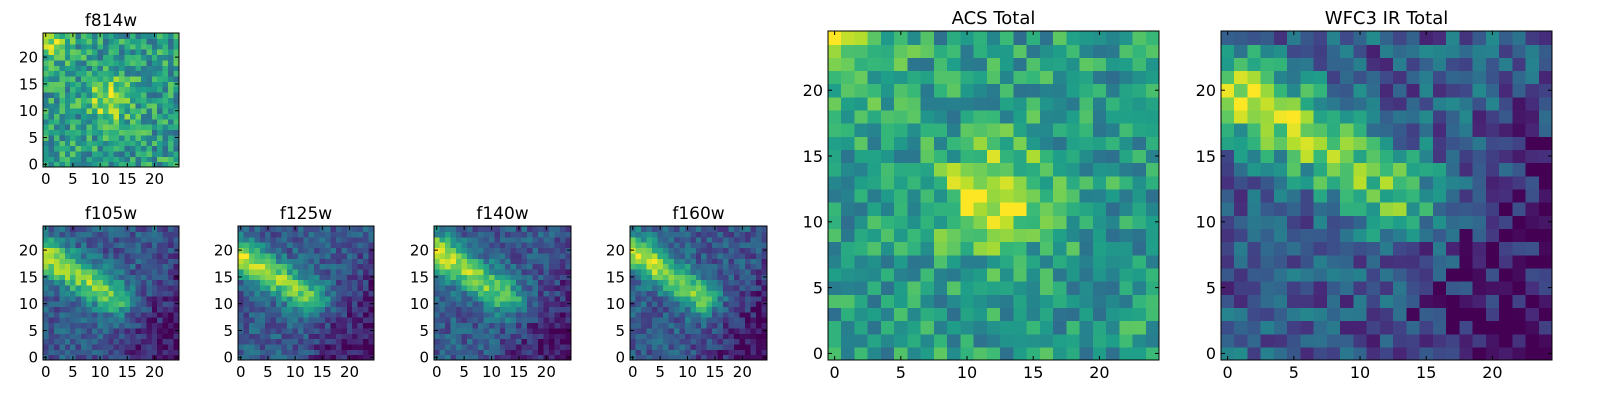 The height and width of the screenshot is (400, 1600). What do you see at coordinates (633, 372) in the screenshot?
I see `x-tick-label: 0` at bounding box center [633, 372].